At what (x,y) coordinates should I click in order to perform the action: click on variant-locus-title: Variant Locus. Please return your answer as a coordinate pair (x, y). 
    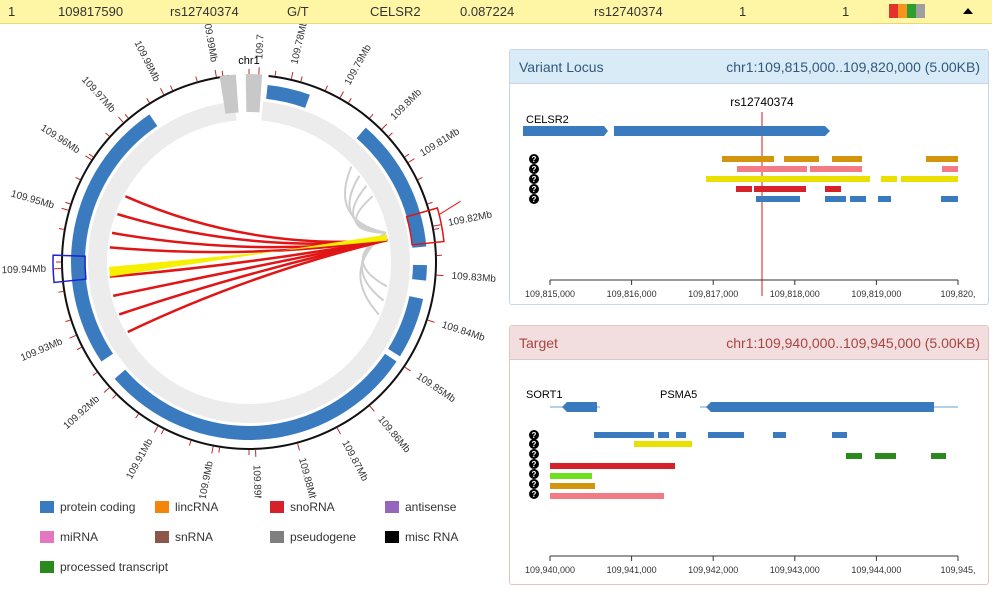
    Looking at the image, I should click on (561, 67).